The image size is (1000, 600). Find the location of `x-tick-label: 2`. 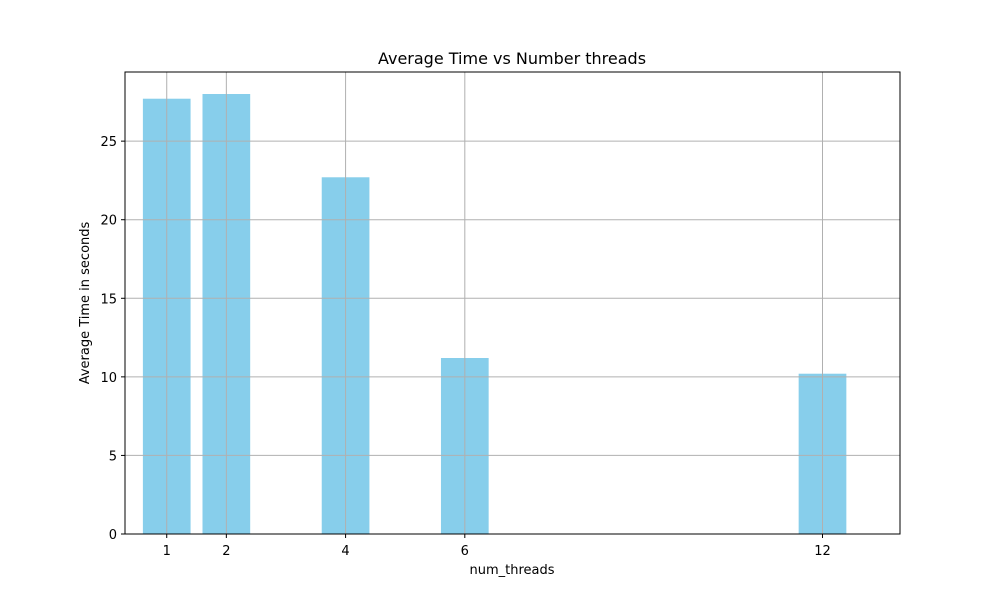

x-tick-label: 2 is located at coordinates (226, 551).